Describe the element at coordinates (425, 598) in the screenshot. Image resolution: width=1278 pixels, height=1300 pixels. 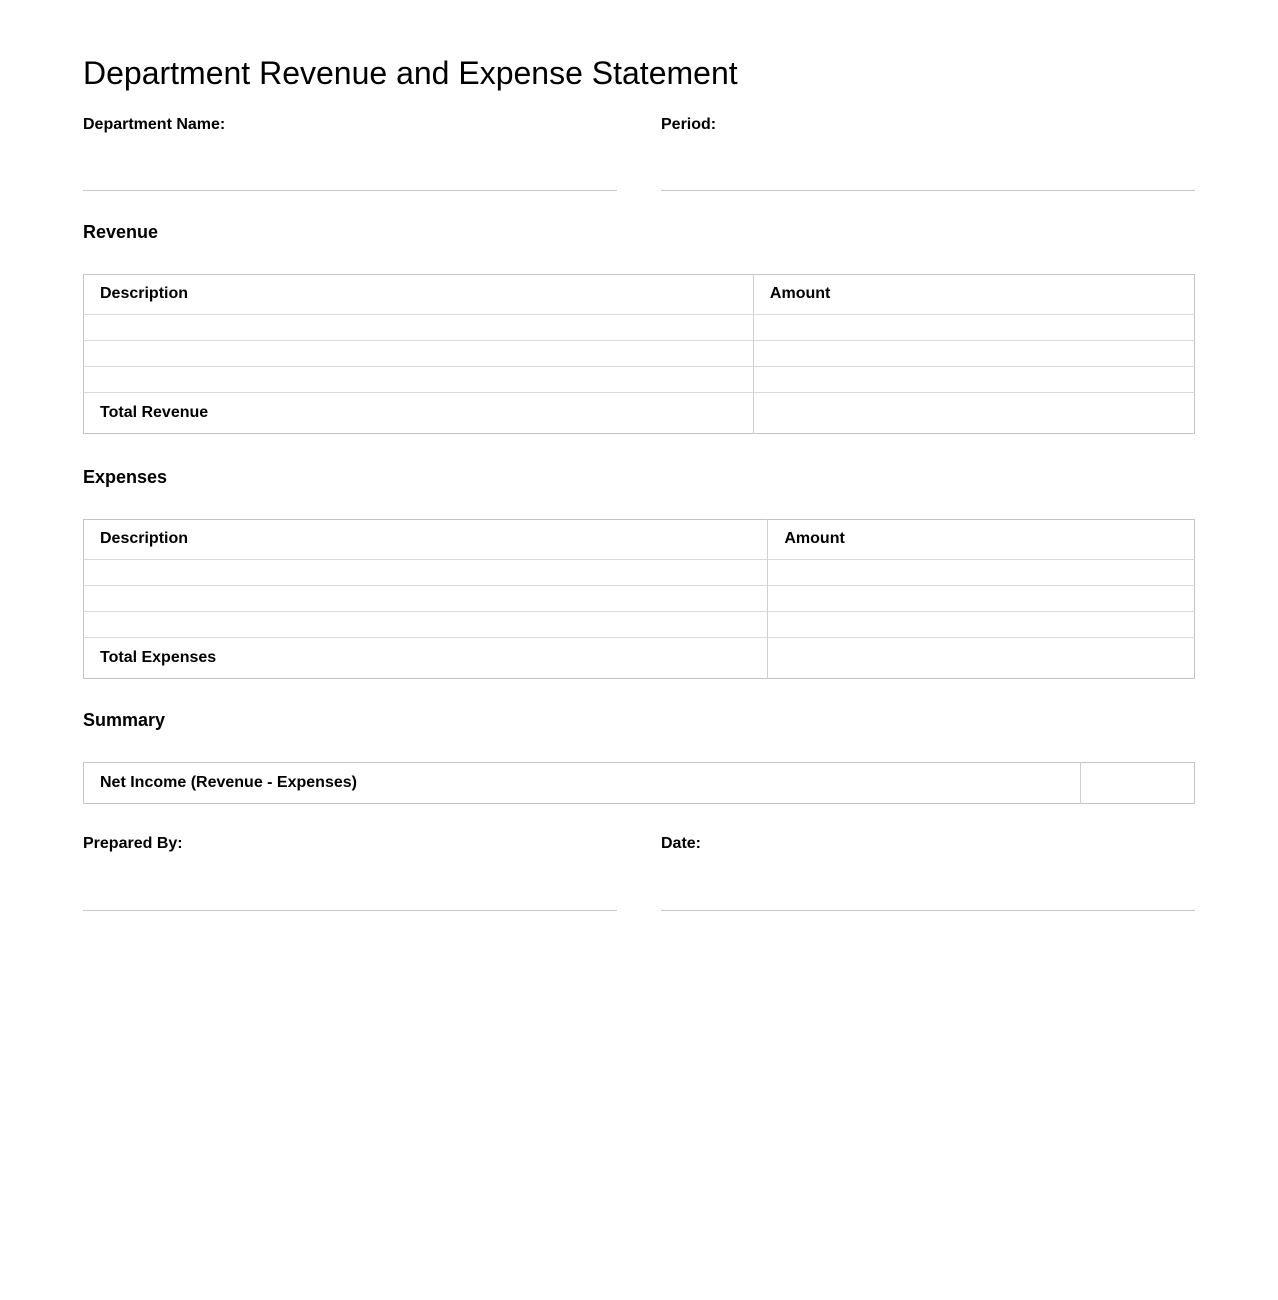
I see `expenses-row-2-description-cell` at that location.